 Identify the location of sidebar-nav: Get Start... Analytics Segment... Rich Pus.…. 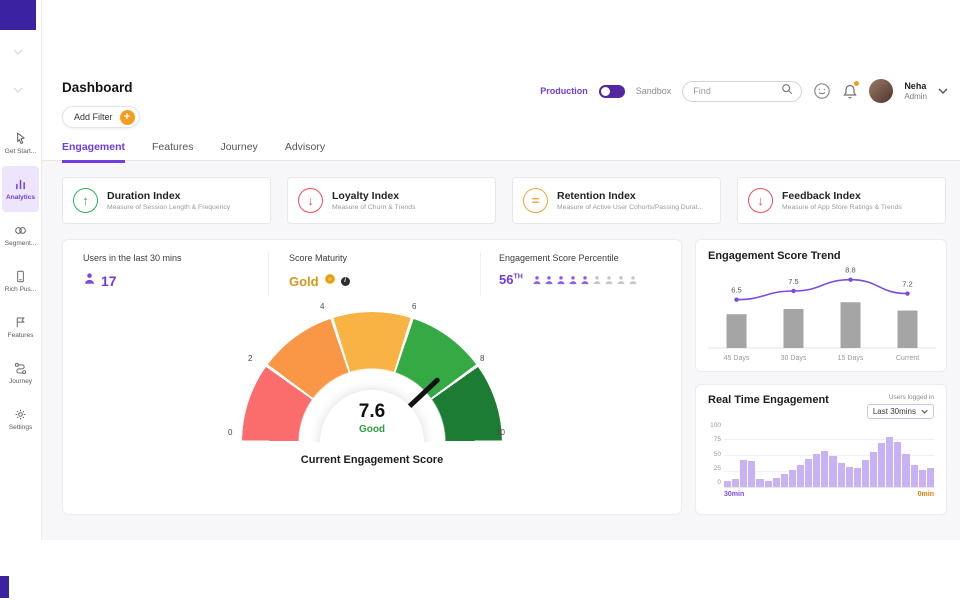
(20, 281).